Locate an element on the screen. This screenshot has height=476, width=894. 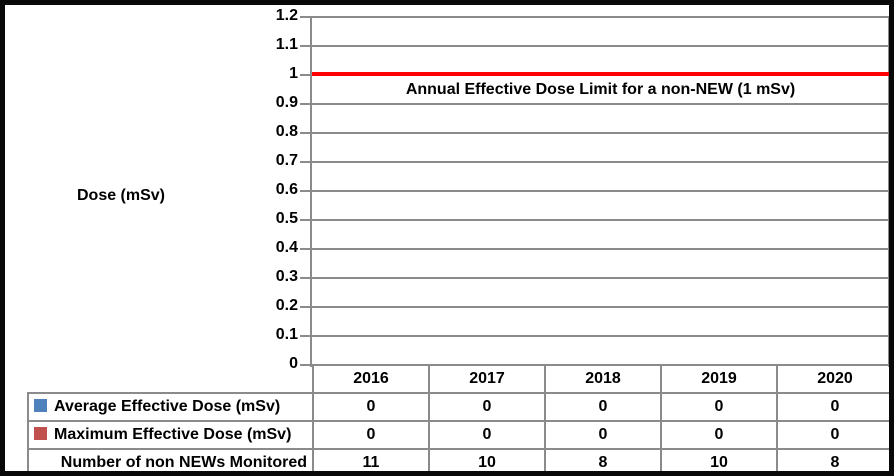
y-axis-tick-label: 1.2 is located at coordinates (286, 15).